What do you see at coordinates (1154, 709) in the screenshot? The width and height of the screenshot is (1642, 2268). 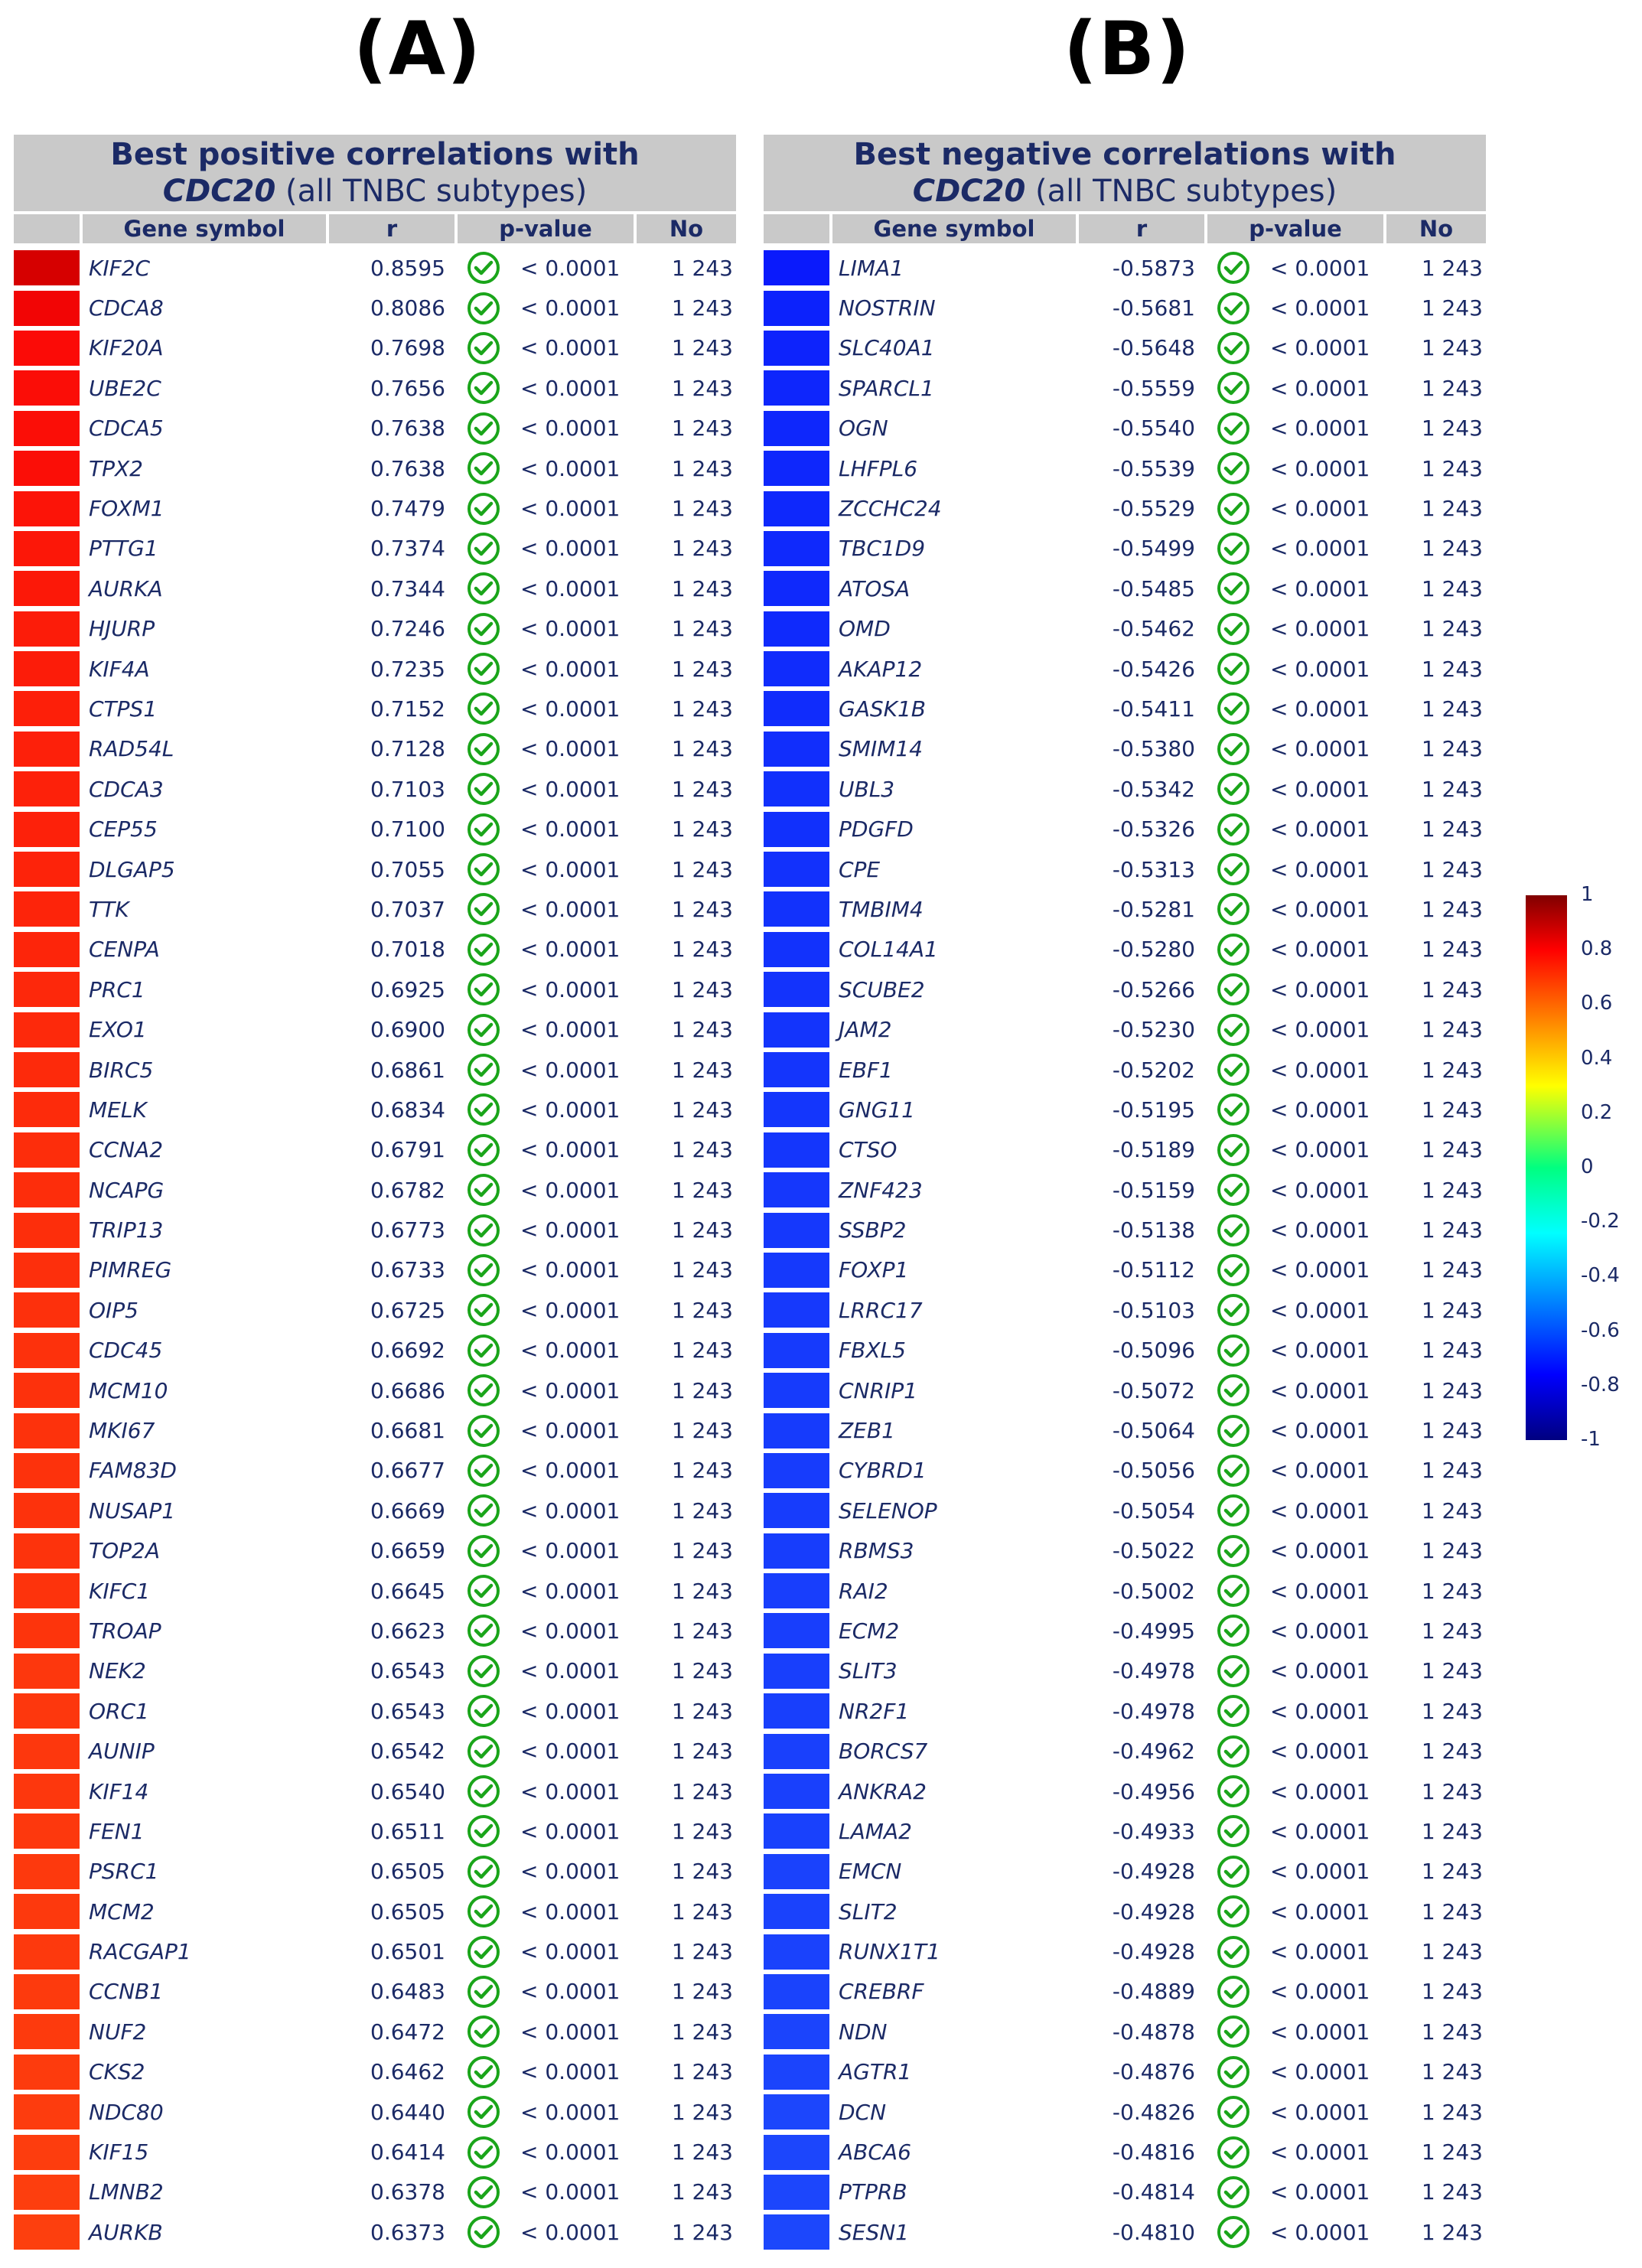 I see `r-value: -0.5411` at bounding box center [1154, 709].